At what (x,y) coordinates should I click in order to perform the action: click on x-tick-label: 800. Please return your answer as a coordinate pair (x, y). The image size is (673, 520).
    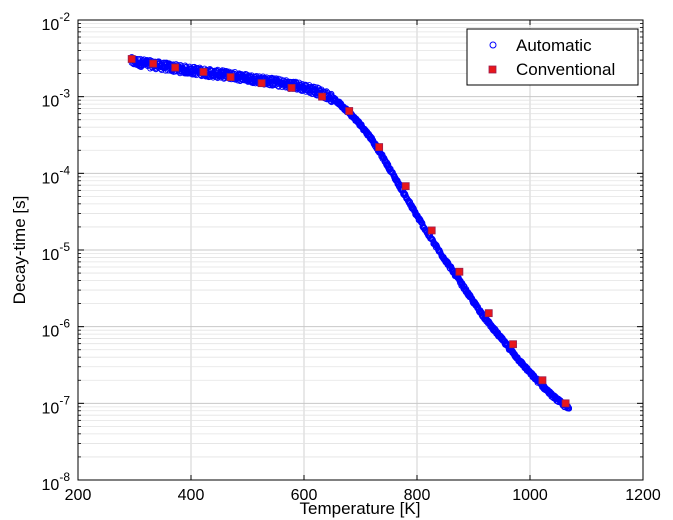
    Looking at the image, I should click on (417, 495).